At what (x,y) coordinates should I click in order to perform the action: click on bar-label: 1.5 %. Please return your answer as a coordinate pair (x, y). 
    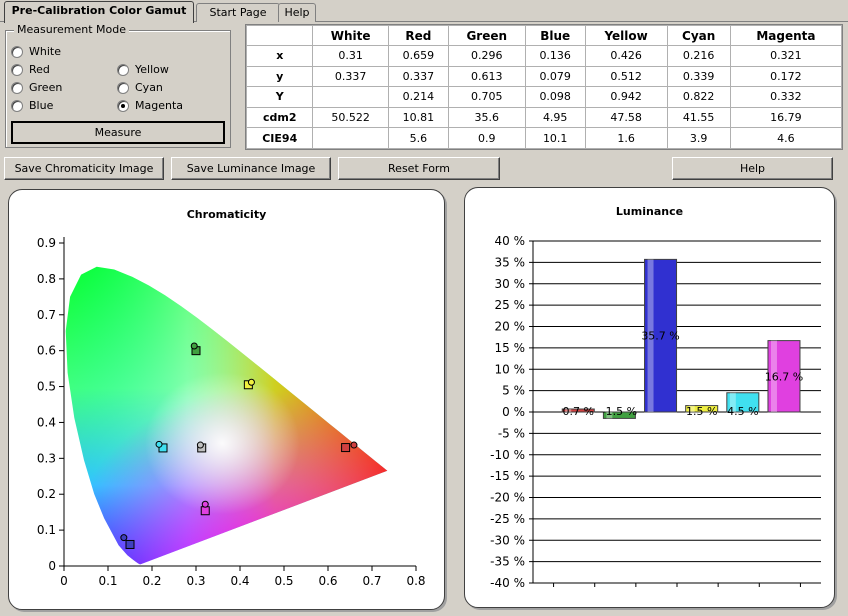
    Looking at the image, I should click on (701, 411).